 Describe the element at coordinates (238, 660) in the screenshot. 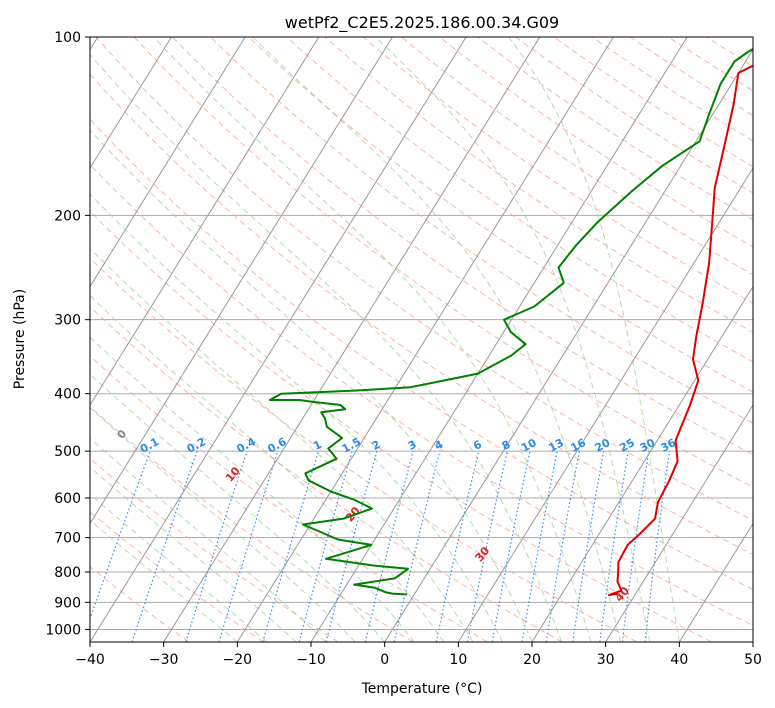

I see `x-tick-label: −20` at that location.